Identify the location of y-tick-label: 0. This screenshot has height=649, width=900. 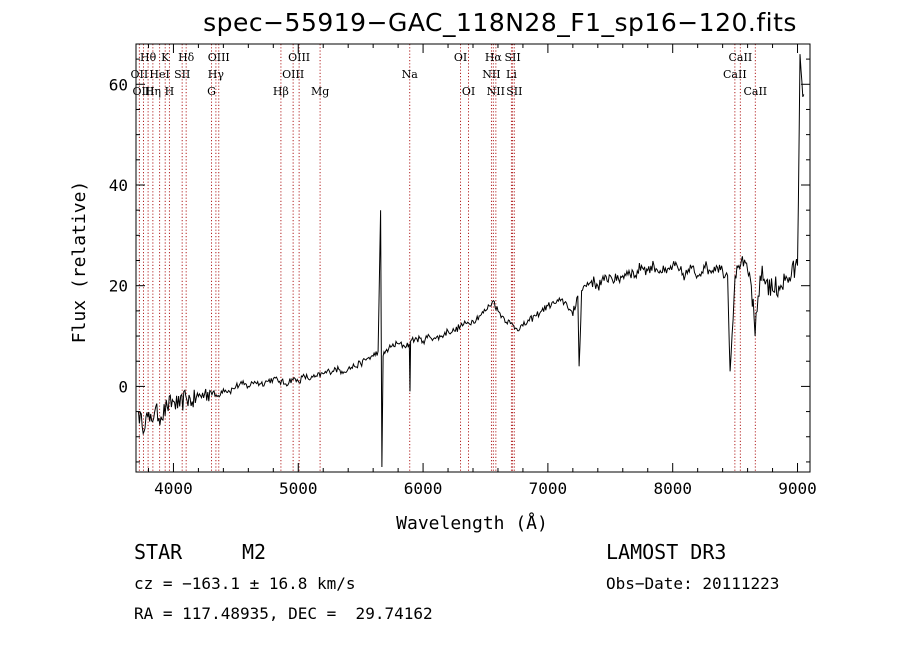
(123, 386).